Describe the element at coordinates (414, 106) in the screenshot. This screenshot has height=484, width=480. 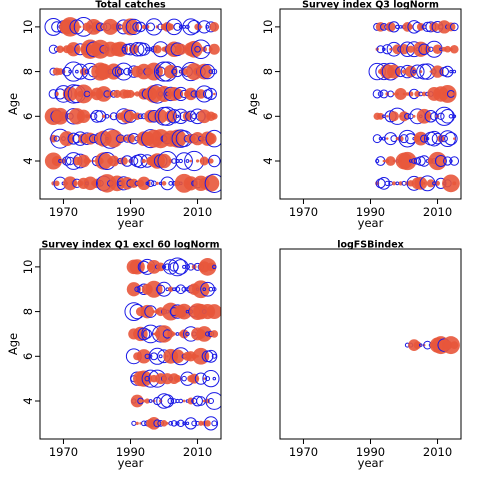
I see `bubble-layer` at that location.